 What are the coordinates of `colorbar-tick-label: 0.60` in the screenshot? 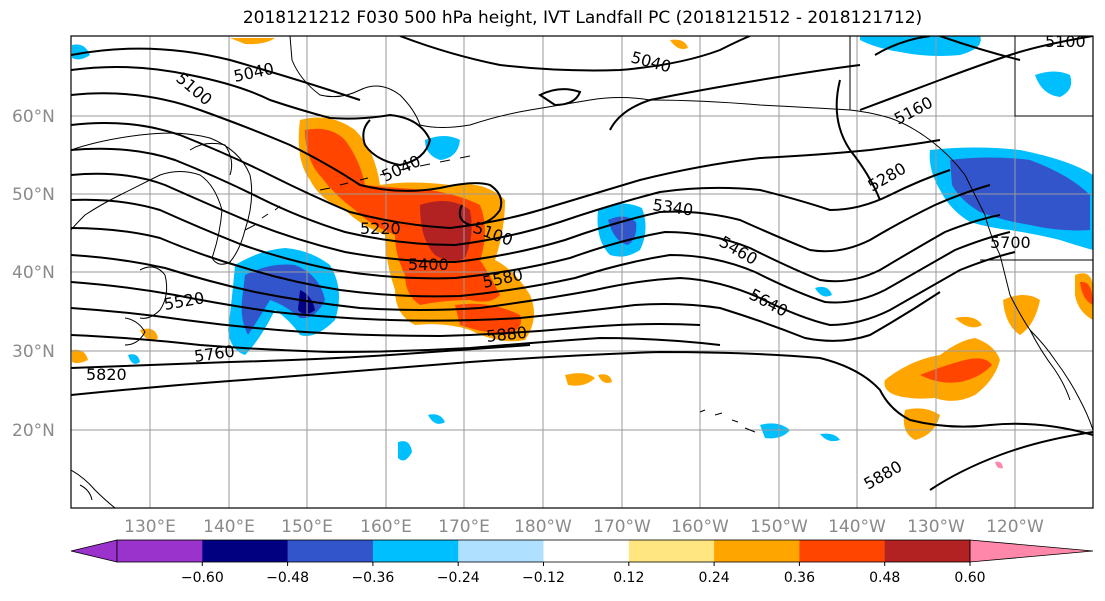 It's located at (969, 578).